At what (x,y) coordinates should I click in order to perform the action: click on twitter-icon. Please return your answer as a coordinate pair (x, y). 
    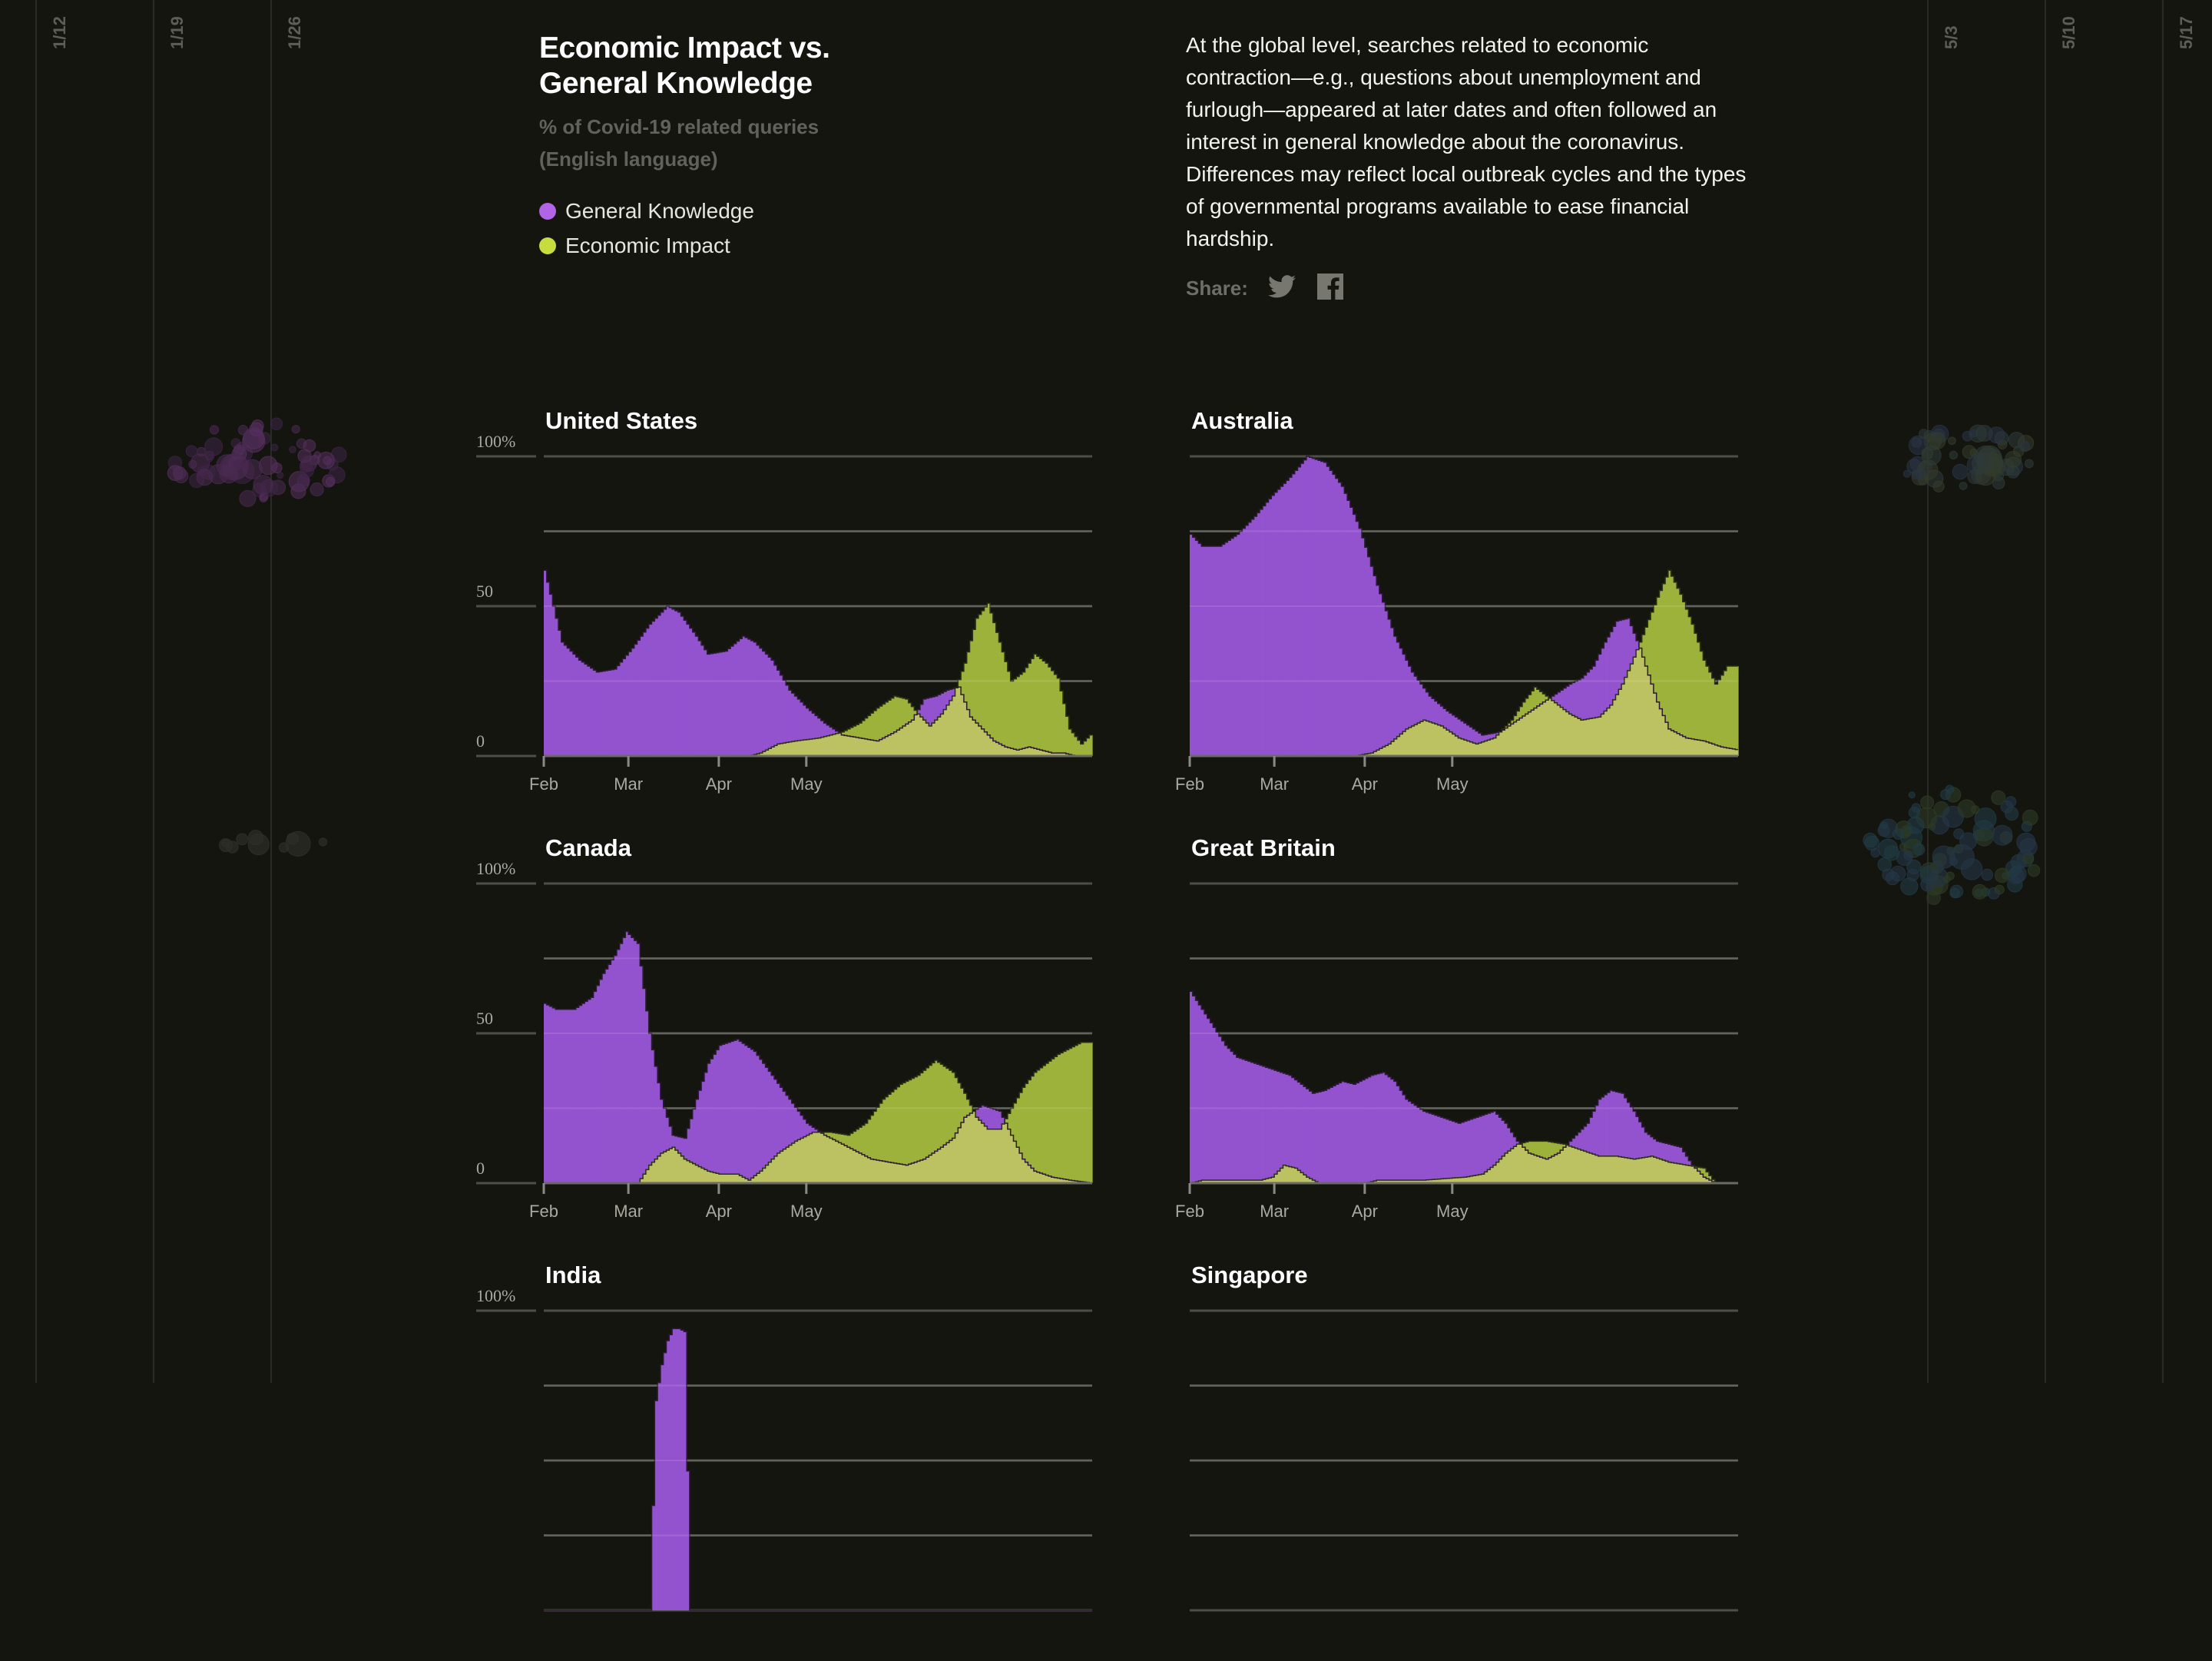
    Looking at the image, I should click on (1282, 288).